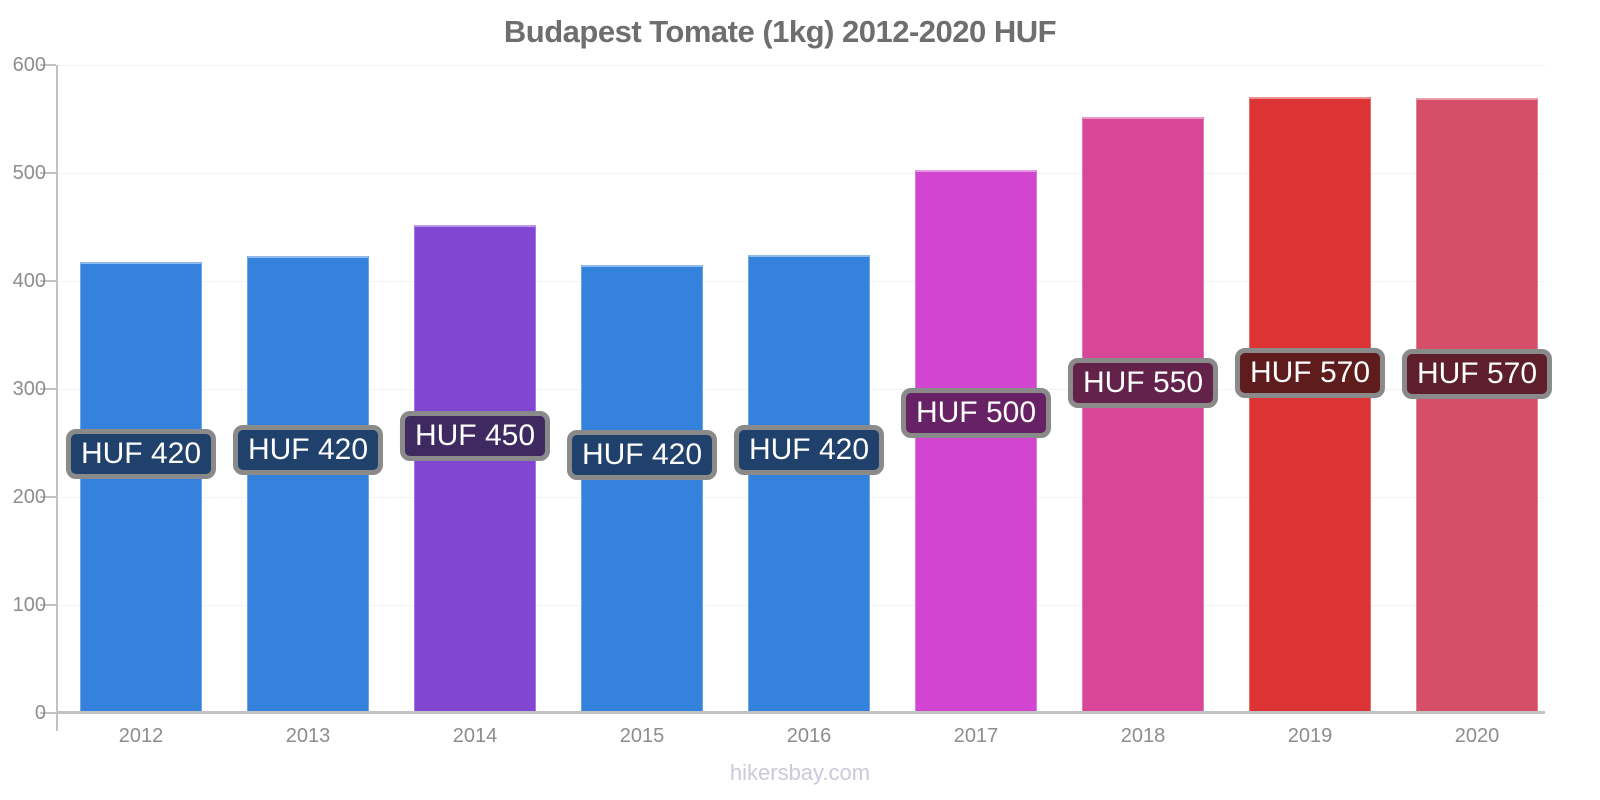 The height and width of the screenshot is (800, 1600). What do you see at coordinates (1143, 736) in the screenshot?
I see `x-tick-label-2018: 2018` at bounding box center [1143, 736].